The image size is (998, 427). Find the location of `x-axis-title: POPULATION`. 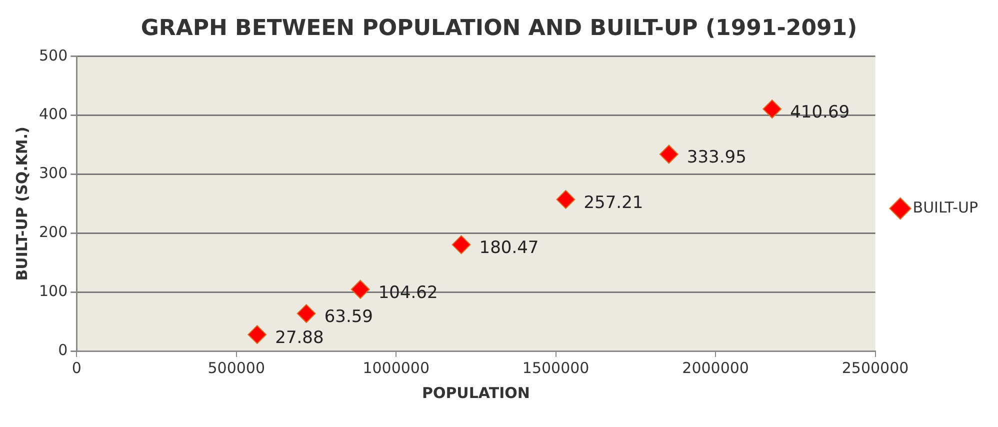

x-axis-title: POPULATION is located at coordinates (476, 393).